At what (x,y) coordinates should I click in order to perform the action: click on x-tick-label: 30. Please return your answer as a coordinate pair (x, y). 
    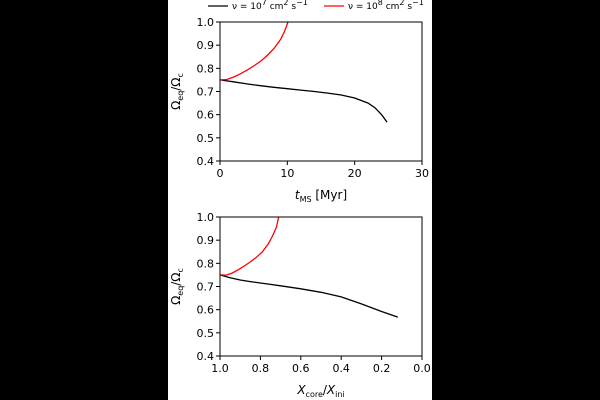
    Looking at the image, I should click on (422, 173).